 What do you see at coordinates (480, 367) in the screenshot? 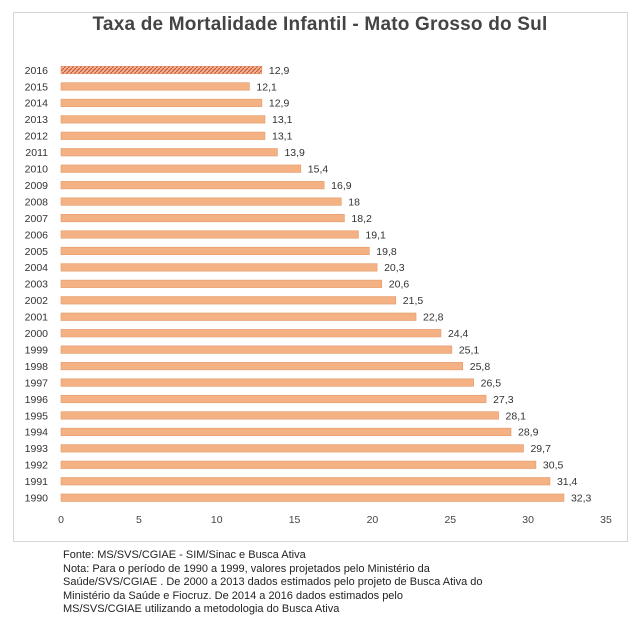
I see `value-label-1998: 25,8` at bounding box center [480, 367].